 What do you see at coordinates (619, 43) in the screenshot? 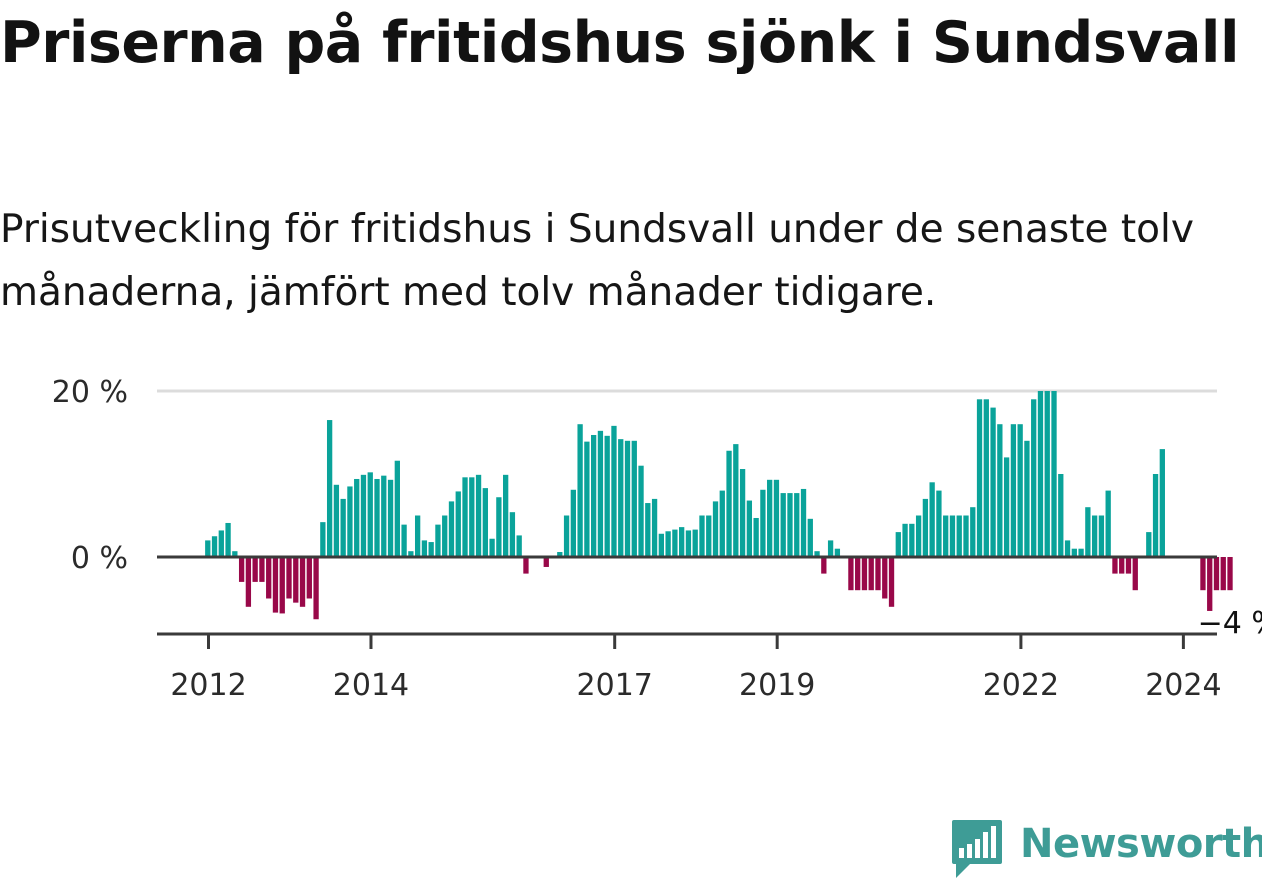
I see `chart-title: Priserna på fritidshus sjönk i Sundsvall` at bounding box center [619, 43].